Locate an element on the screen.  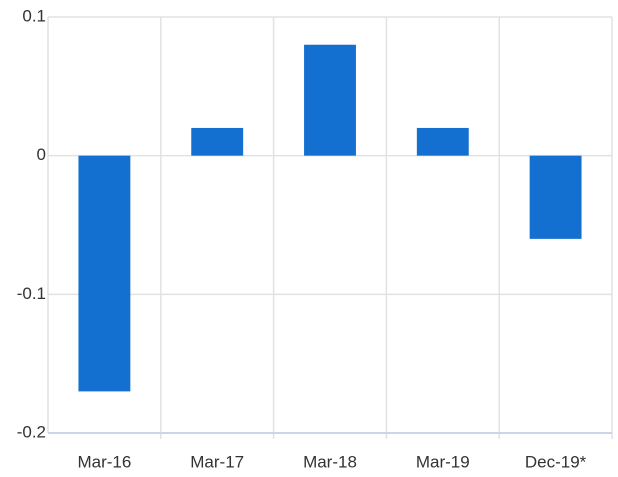
y-tick-label: -0.1 is located at coordinates (31, 293).